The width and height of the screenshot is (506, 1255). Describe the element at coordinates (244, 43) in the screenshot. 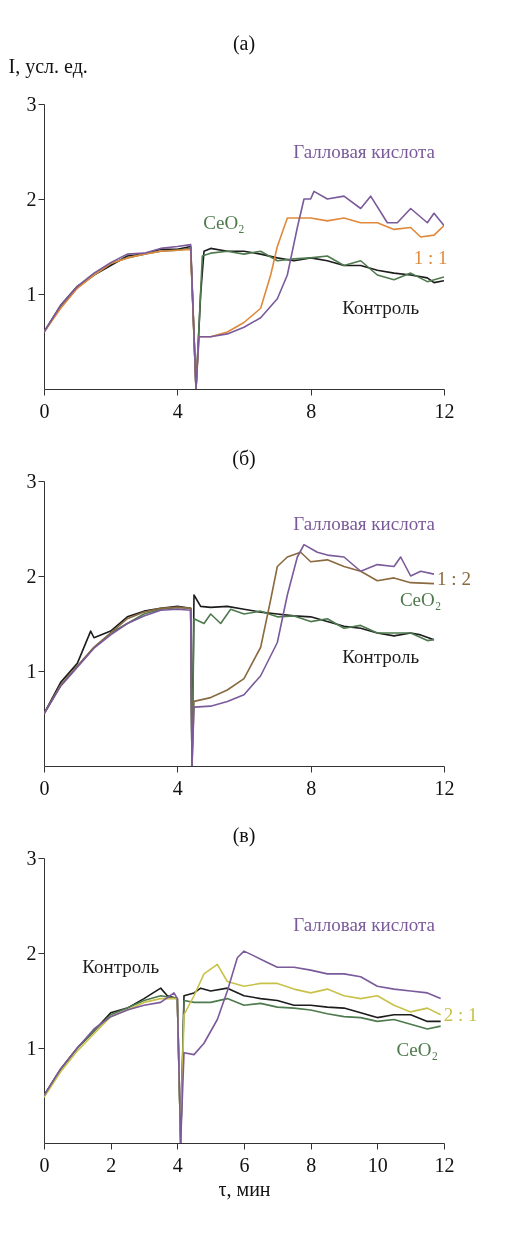

I see `chart-title: (а)` at that location.